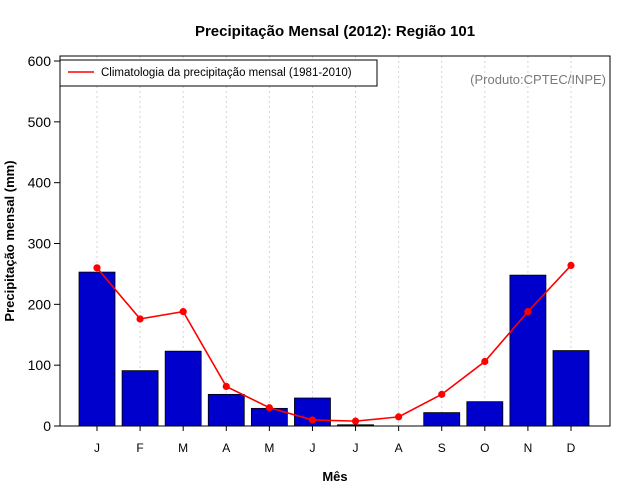 The width and height of the screenshot is (640, 500). I want to click on x-axis-title: Mês, so click(334, 476).